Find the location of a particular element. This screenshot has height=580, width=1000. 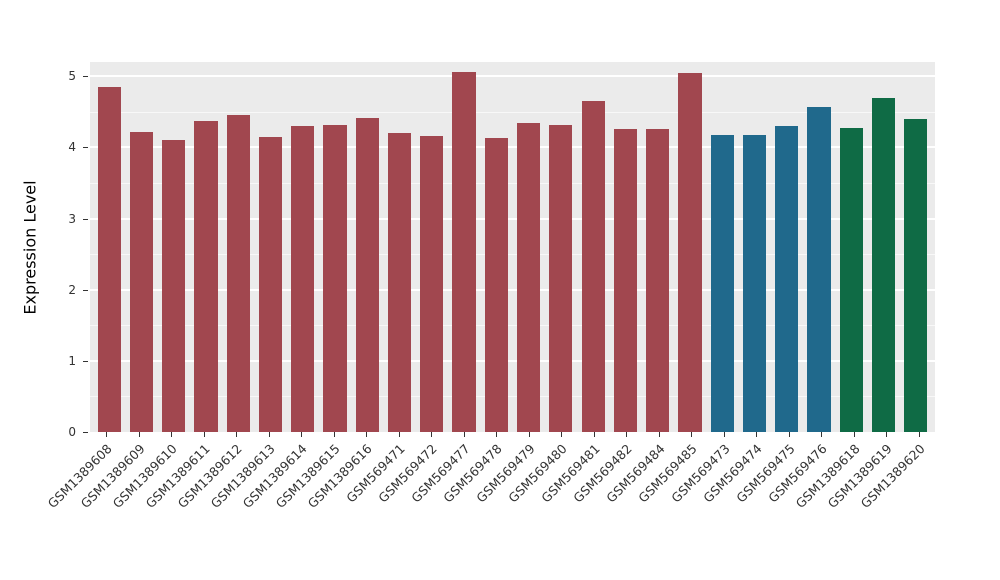

bar-GSM1389611 is located at coordinates (206, 276).